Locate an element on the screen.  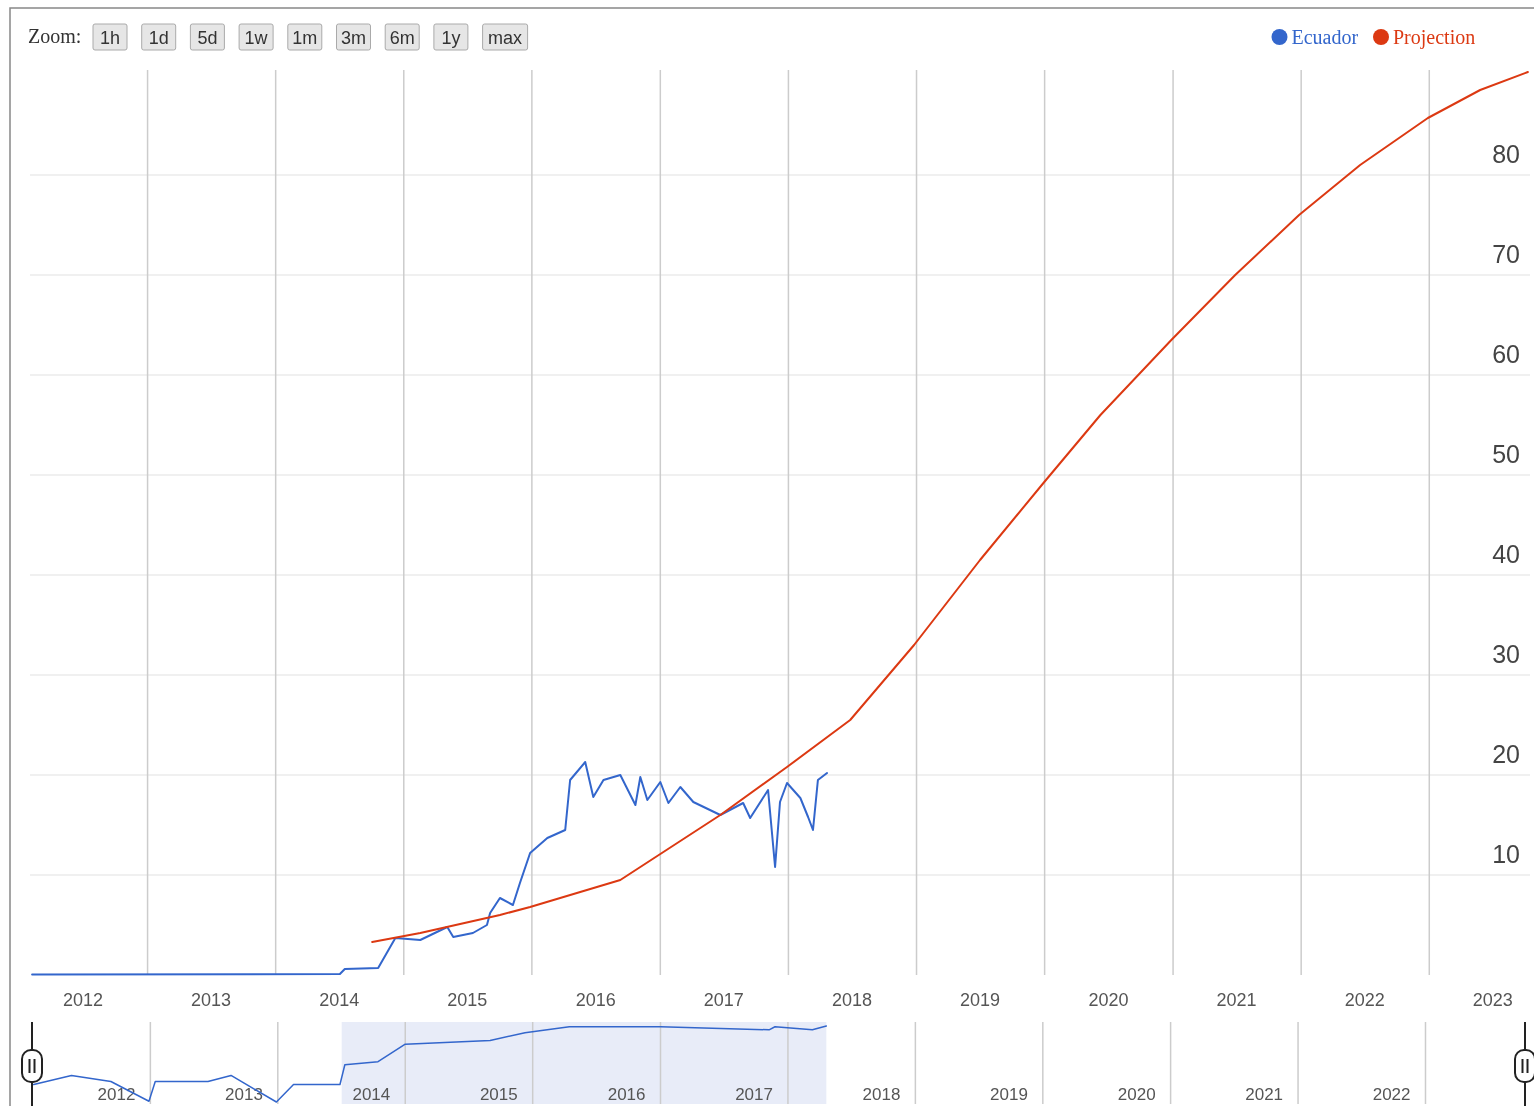
y-tick-label: 70 is located at coordinates (1506, 254).